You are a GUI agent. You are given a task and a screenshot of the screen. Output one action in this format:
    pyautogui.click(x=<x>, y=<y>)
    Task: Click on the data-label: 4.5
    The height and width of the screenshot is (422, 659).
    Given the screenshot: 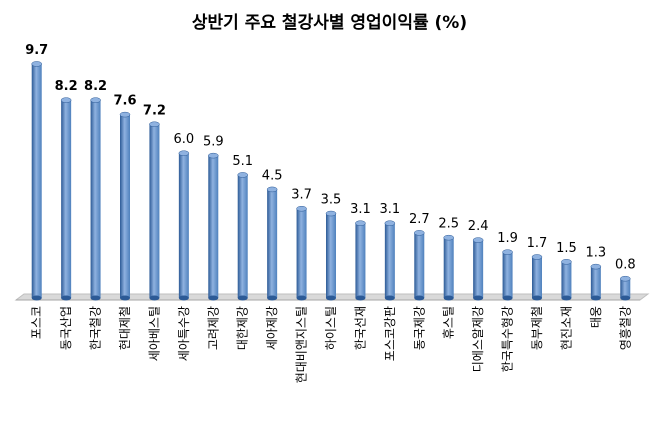 What is the action you would take?
    pyautogui.click(x=272, y=175)
    